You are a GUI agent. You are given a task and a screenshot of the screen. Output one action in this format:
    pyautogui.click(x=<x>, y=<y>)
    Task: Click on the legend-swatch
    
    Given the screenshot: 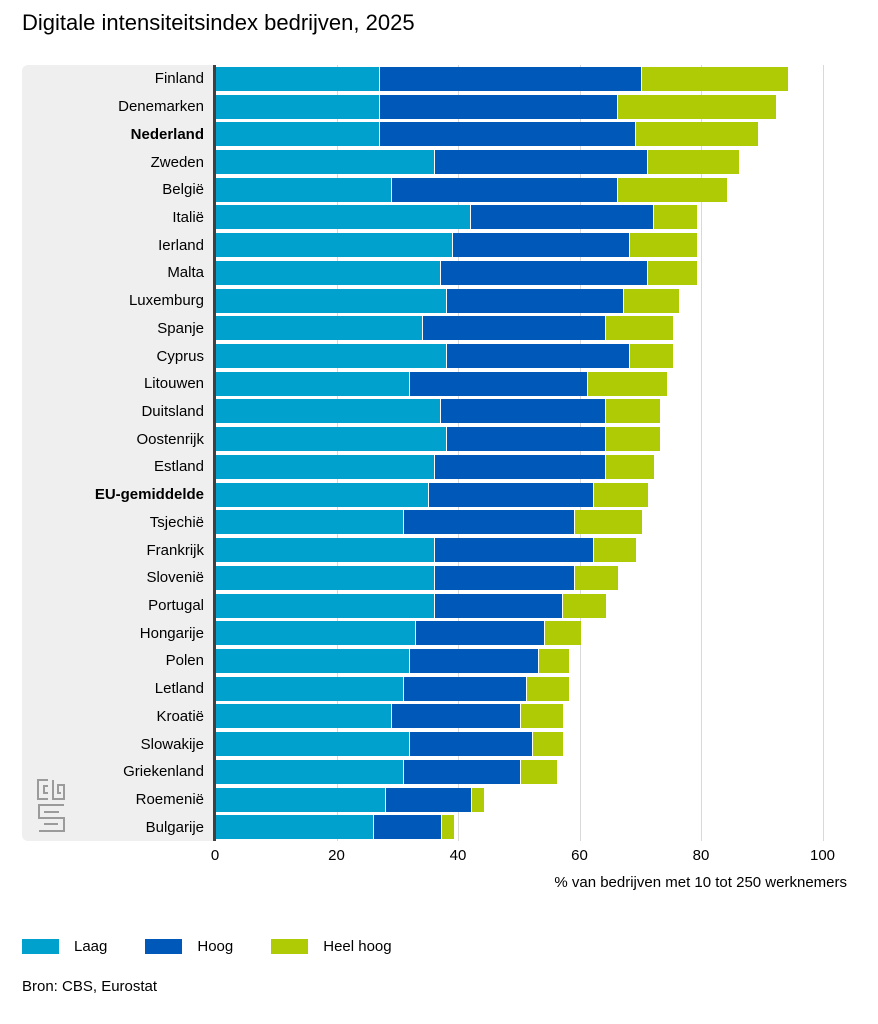 What is the action you would take?
    pyautogui.click(x=290, y=946)
    